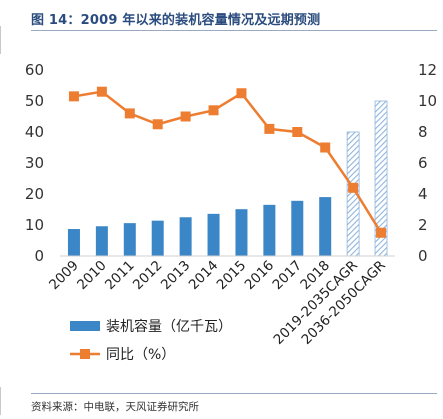 This screenshot has height=419, width=443. Describe the element at coordinates (151, 340) in the screenshot. I see `legend: 装机容量（亿千瓦） 同比（%）` at that location.